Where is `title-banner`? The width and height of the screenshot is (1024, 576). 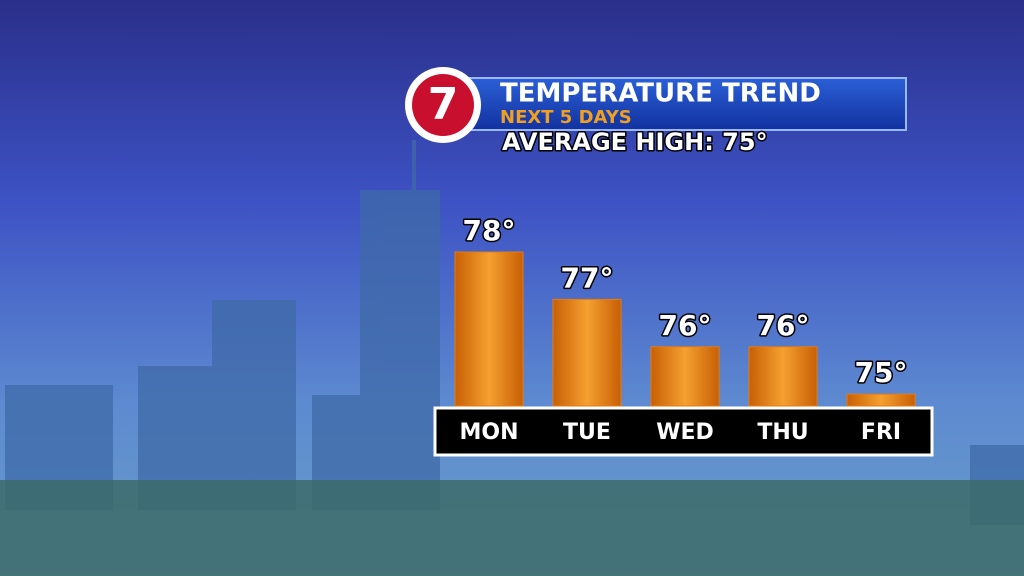
title-banner is located at coordinates (688, 104).